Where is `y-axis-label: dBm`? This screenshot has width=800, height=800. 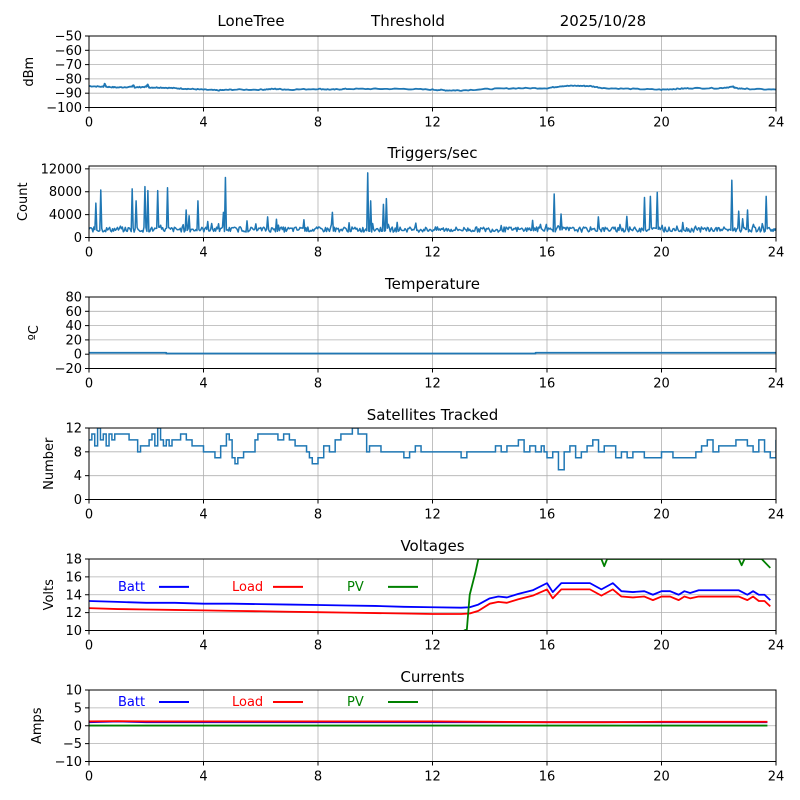 y-axis-label: dBm is located at coordinates (29, 72).